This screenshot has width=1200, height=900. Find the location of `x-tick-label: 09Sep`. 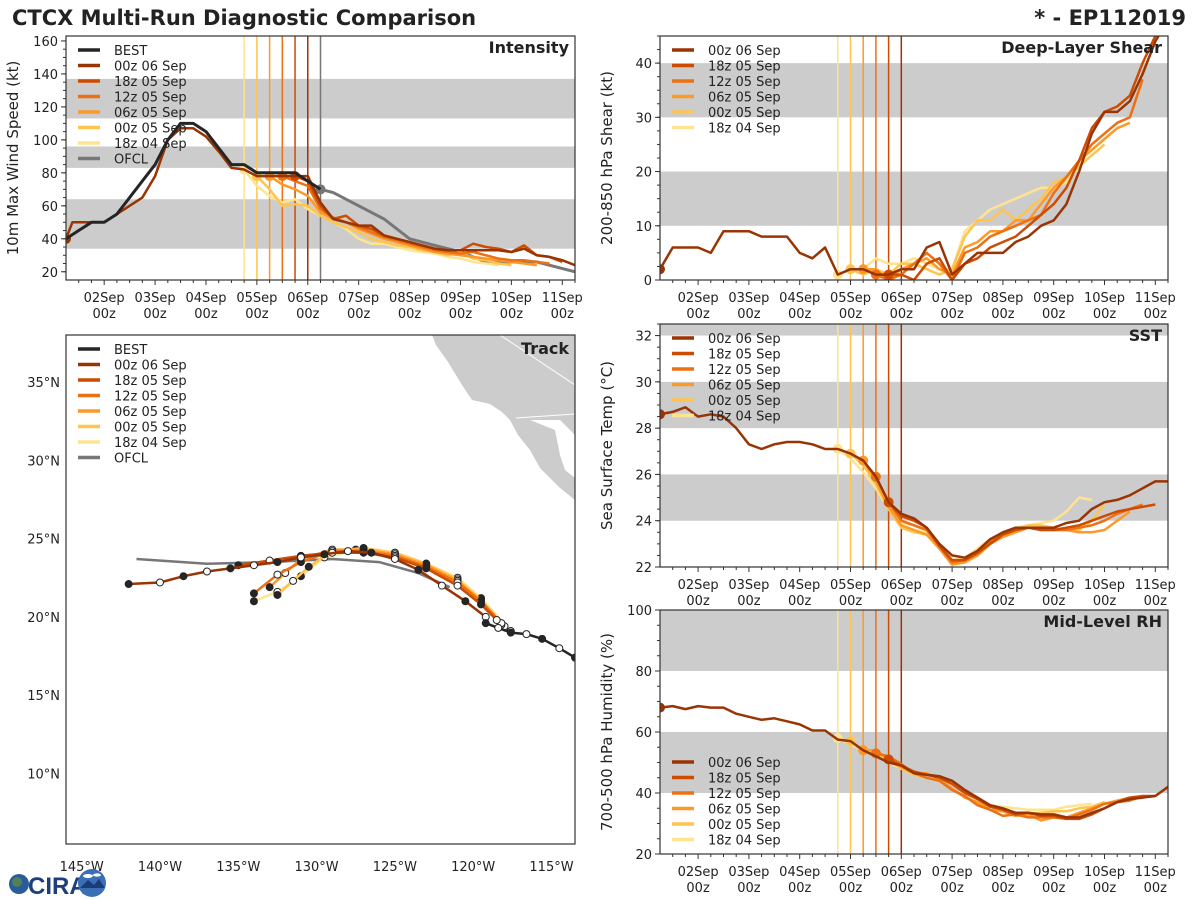

x-tick-label: 09Sep is located at coordinates (1053, 298).